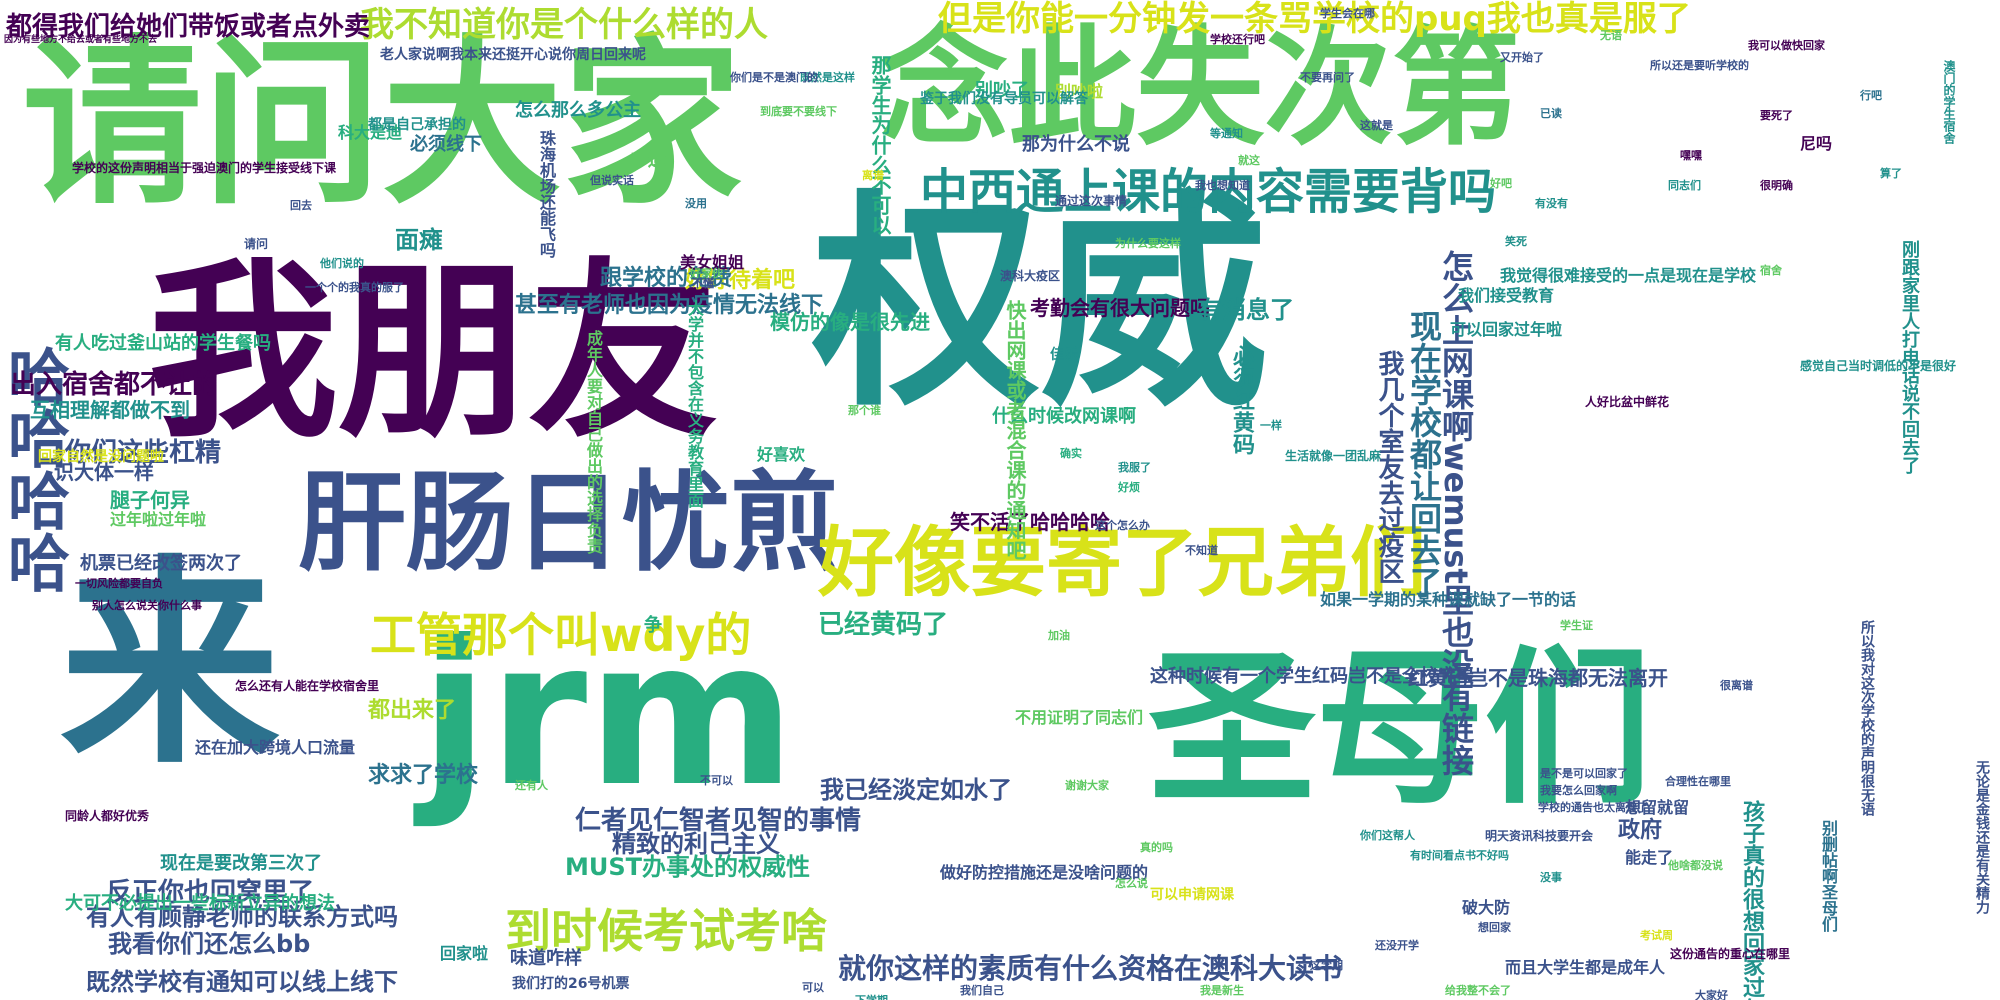  I want to click on cloud-word: 学生证, so click(1576, 625).